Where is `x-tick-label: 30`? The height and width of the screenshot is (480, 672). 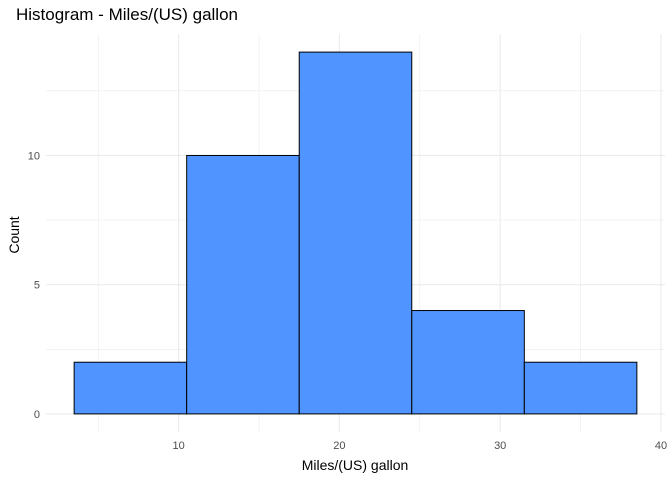 x-tick-label: 30 is located at coordinates (500, 446).